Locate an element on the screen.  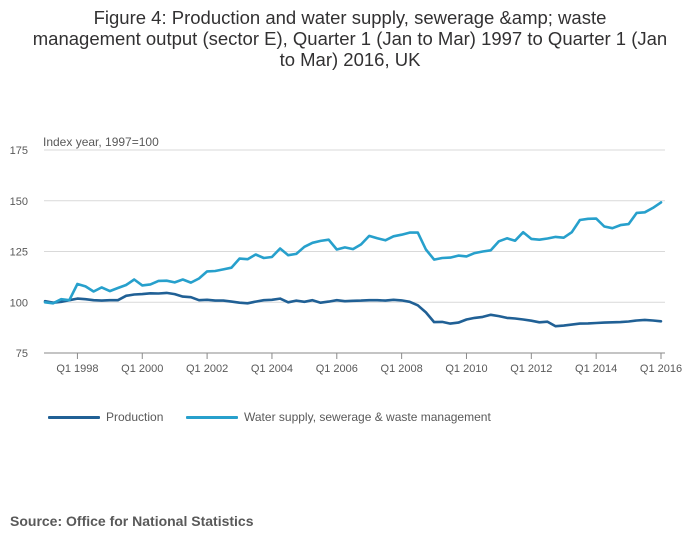
y-tick-label-100: 100 is located at coordinates (19, 303).